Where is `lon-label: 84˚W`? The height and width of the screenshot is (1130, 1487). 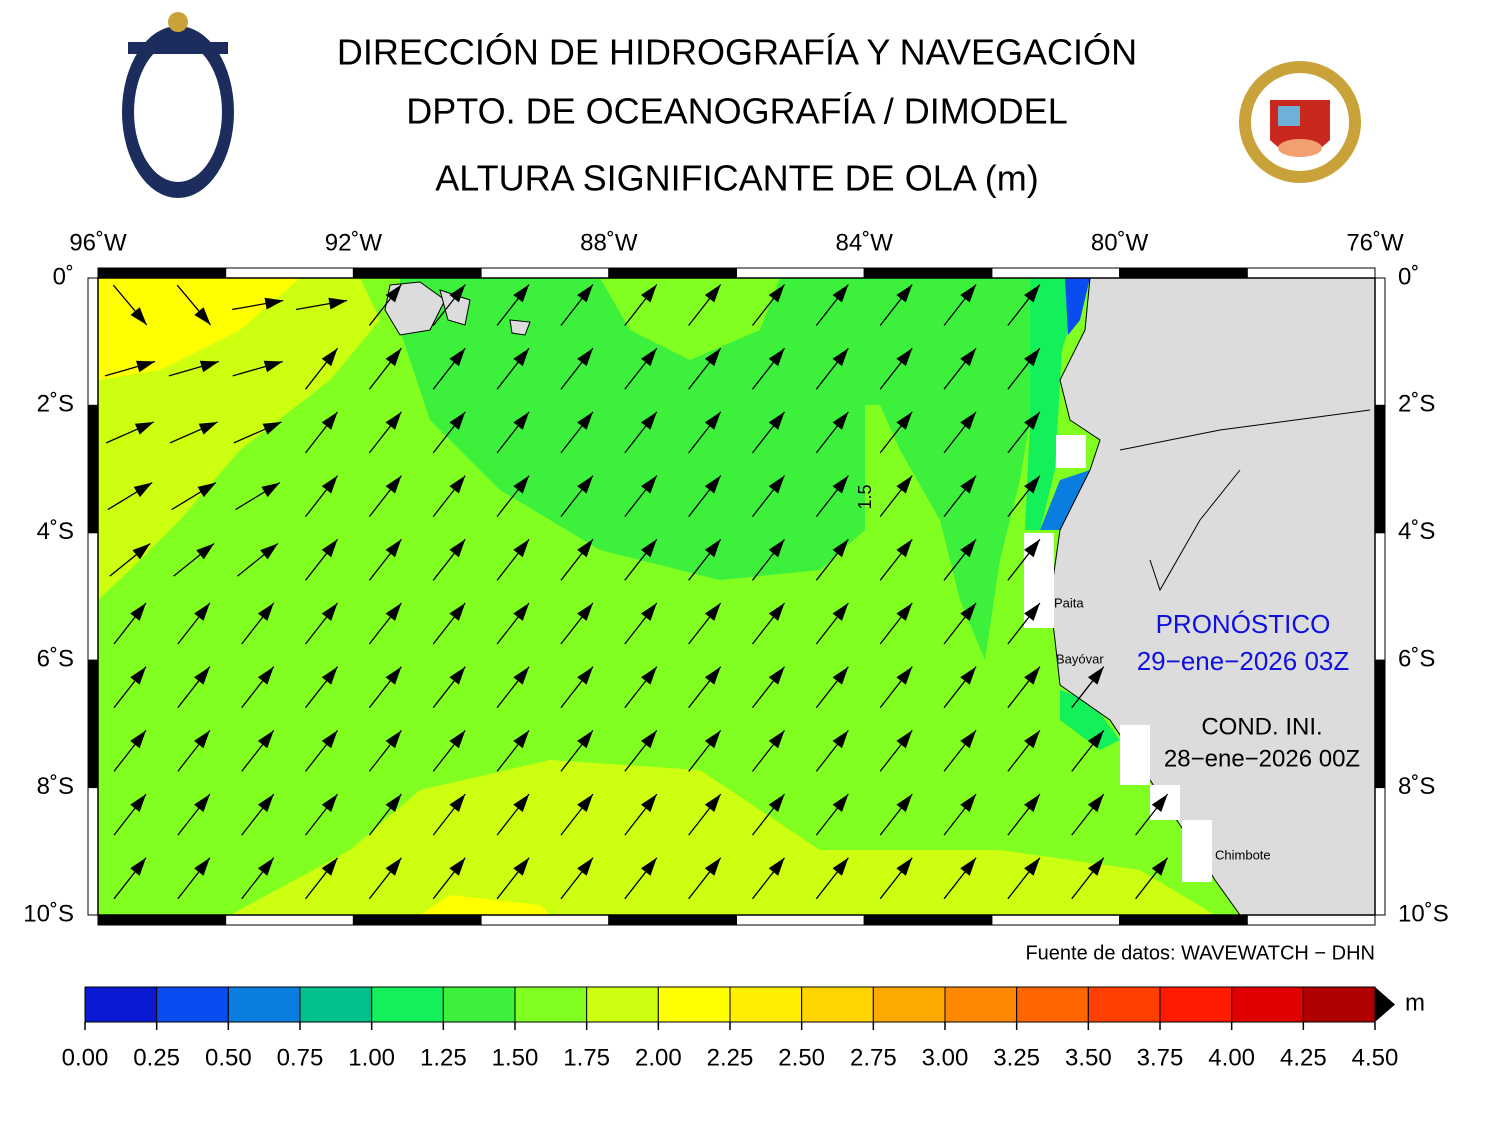
lon-label: 84˚W is located at coordinates (865, 242).